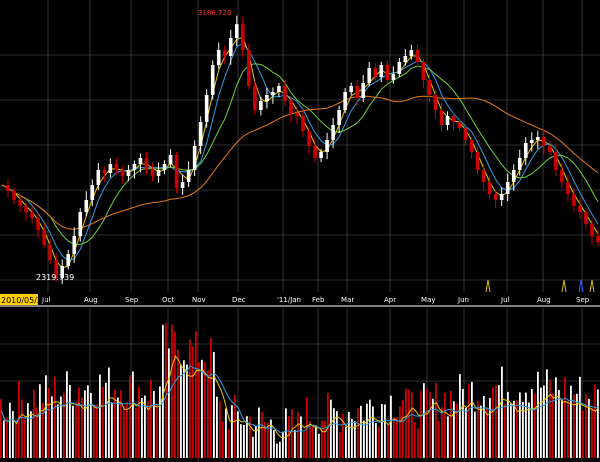  Describe the element at coordinates (24, 300) in the screenshot. I see `start-date-label: 2010/05/21` at that location.